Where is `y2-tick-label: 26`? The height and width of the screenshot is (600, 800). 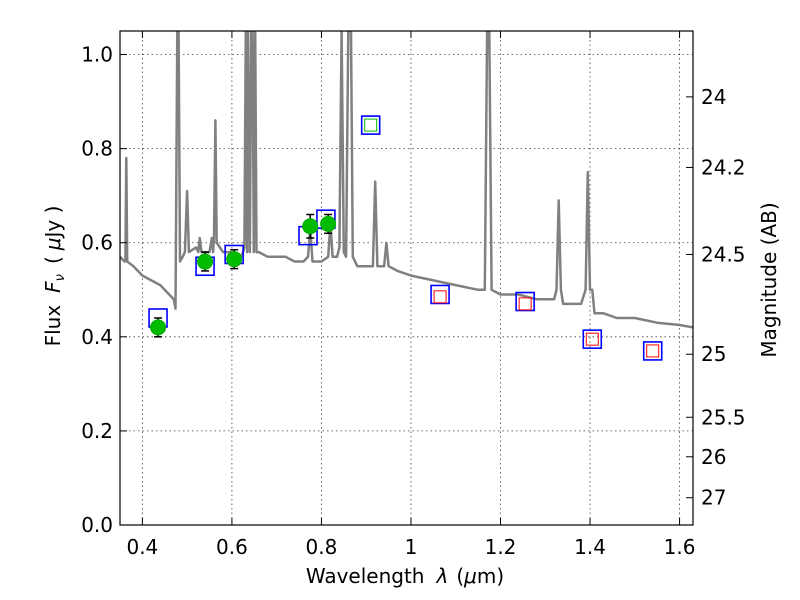
y2-tick-label: 26 is located at coordinates (713, 457).